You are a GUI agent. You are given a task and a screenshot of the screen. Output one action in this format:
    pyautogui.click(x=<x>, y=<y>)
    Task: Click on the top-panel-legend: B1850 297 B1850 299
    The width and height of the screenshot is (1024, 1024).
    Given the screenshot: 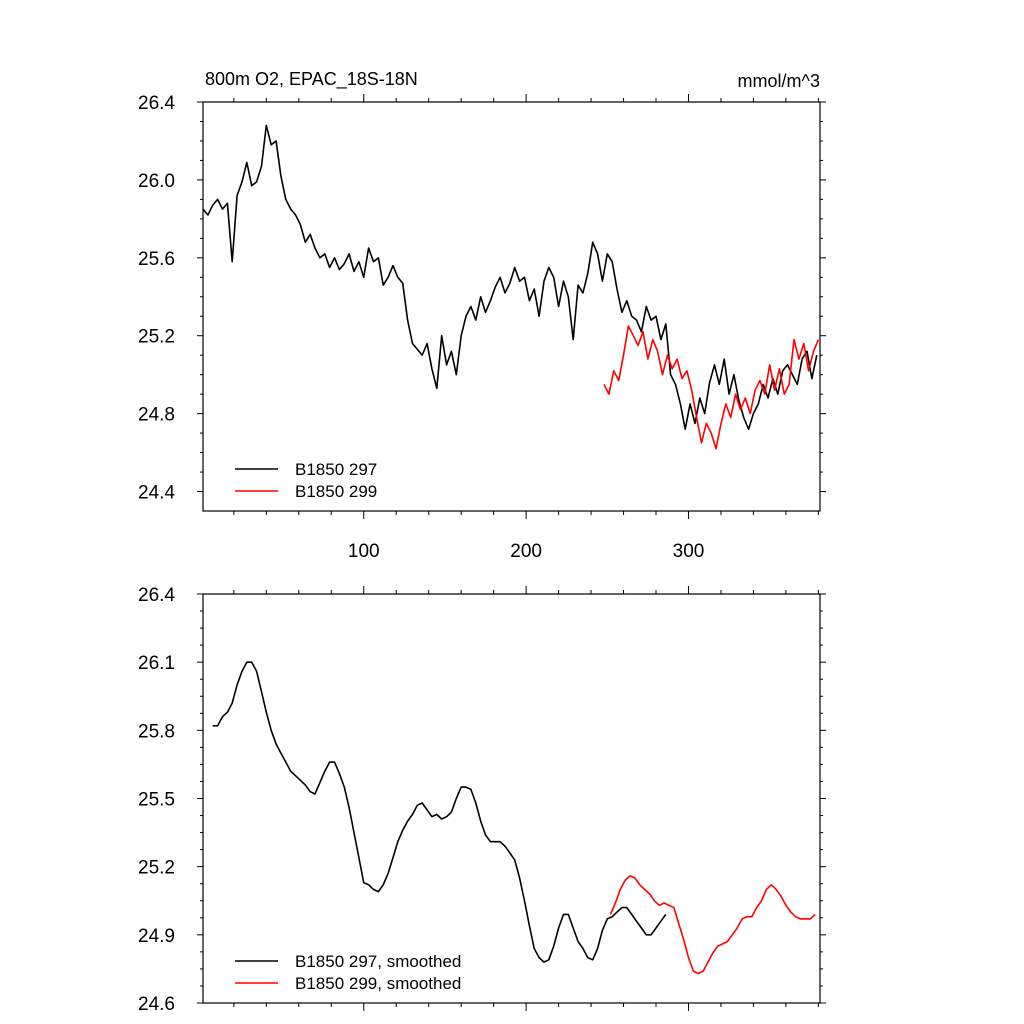 What is the action you would take?
    pyautogui.click(x=306, y=480)
    